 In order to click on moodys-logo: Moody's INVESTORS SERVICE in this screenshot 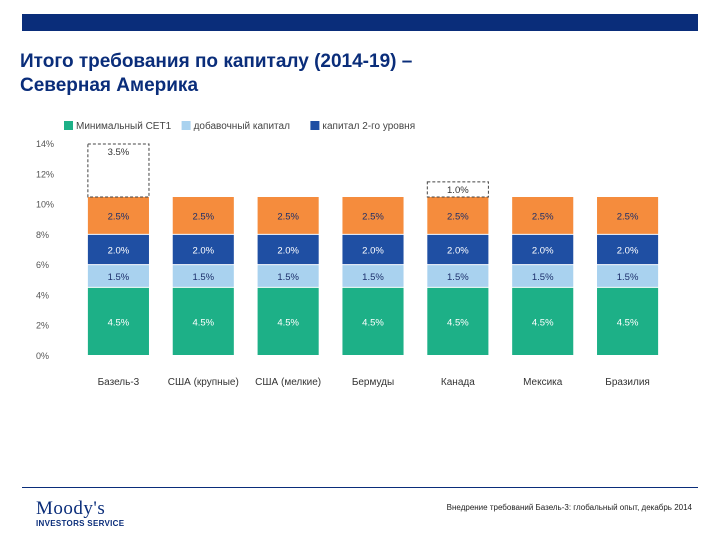, I will do `click(91, 514)`.